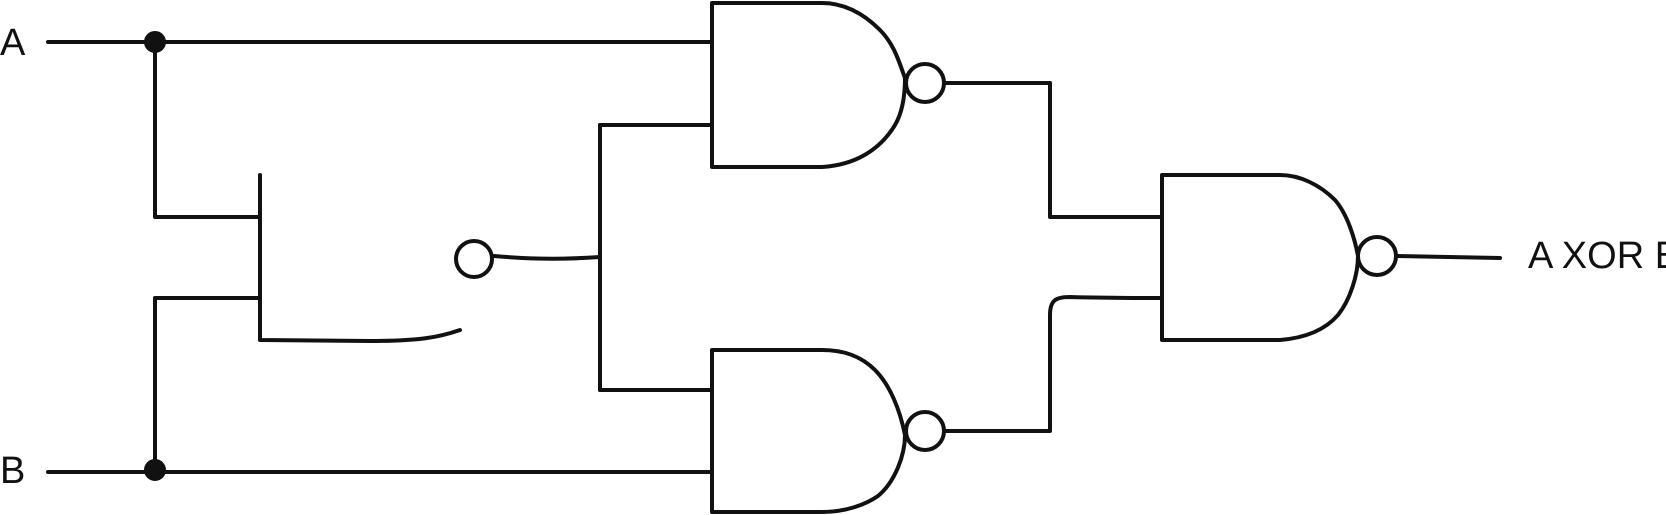  Describe the element at coordinates (1052, 150) in the screenshot. I see `wire-g2-out` at that location.